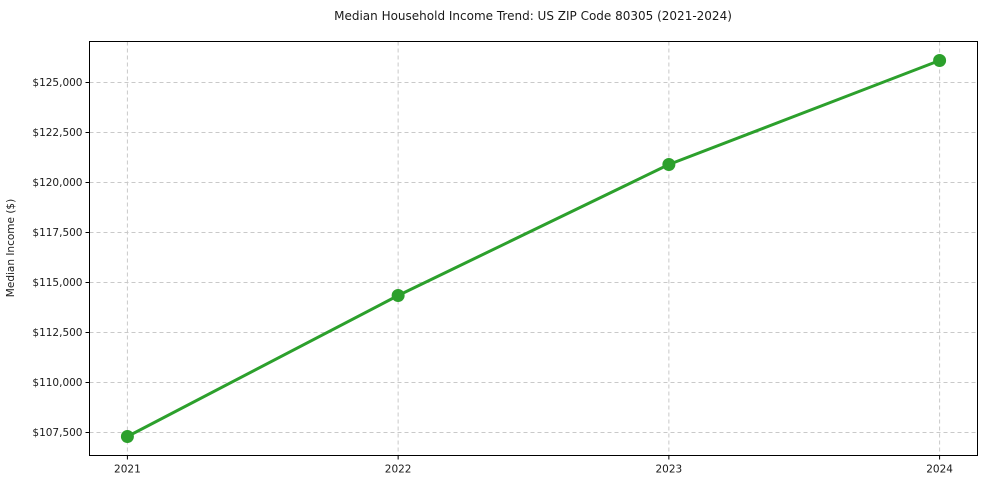 The width and height of the screenshot is (989, 490). Describe the element at coordinates (11, 248) in the screenshot. I see `y-axis-label: Median Income ($)` at that location.